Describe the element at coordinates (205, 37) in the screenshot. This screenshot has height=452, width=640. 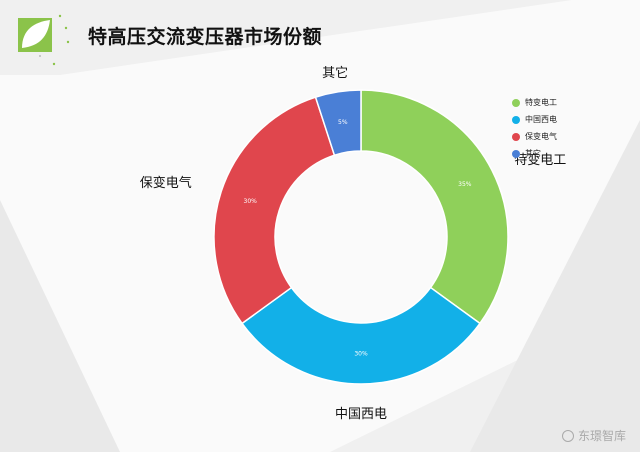
I see `page-title: 特高压交流变压器市场份额` at that location.